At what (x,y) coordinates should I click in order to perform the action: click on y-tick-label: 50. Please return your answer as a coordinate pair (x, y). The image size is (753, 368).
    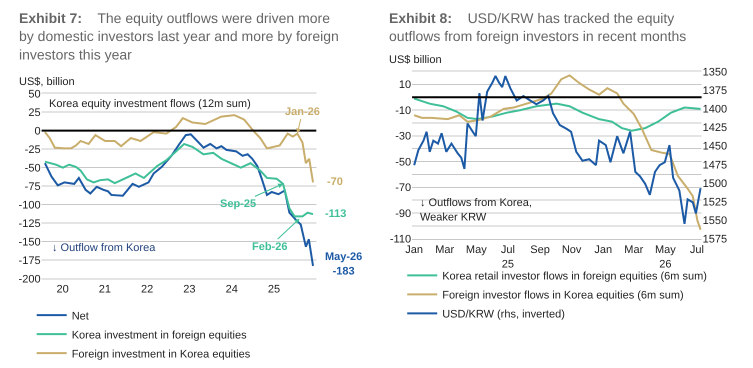
    Looking at the image, I should click on (34, 94).